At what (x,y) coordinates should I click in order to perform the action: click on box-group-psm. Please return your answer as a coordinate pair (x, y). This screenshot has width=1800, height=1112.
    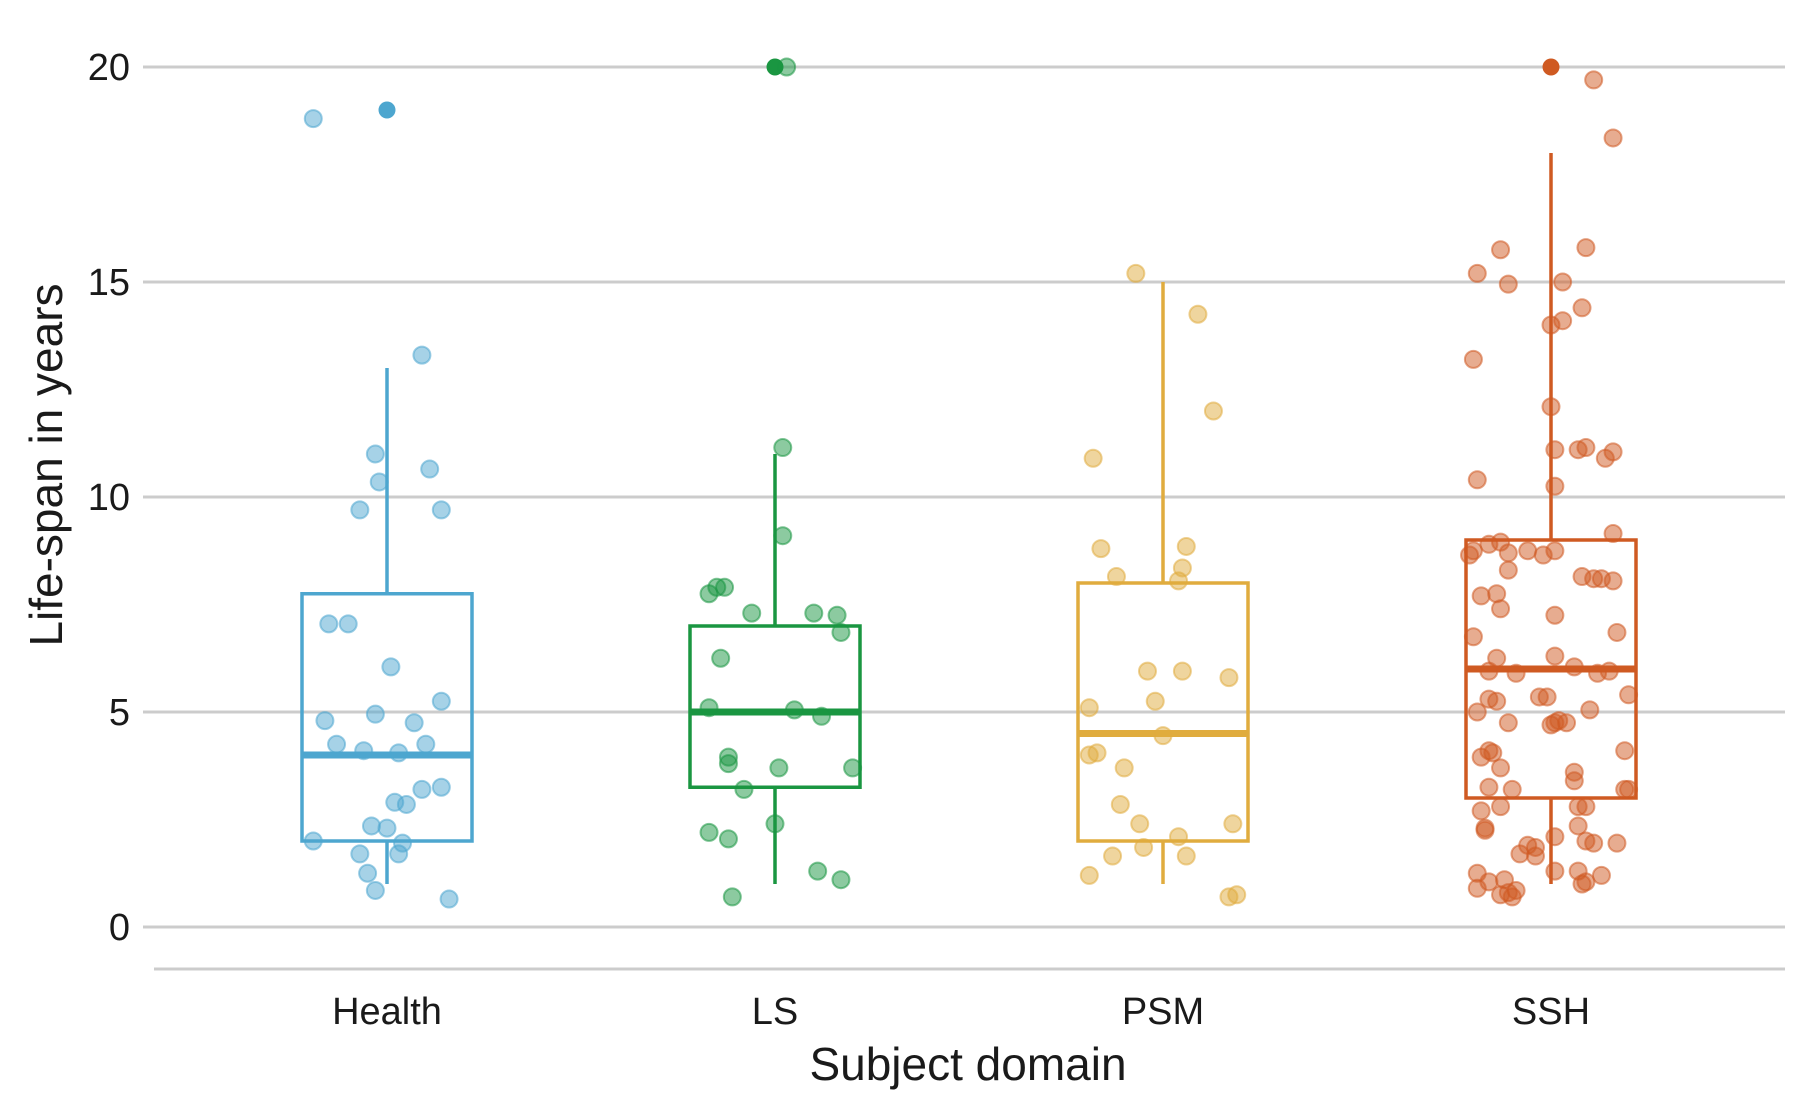
    Looking at the image, I should click on (1163, 585).